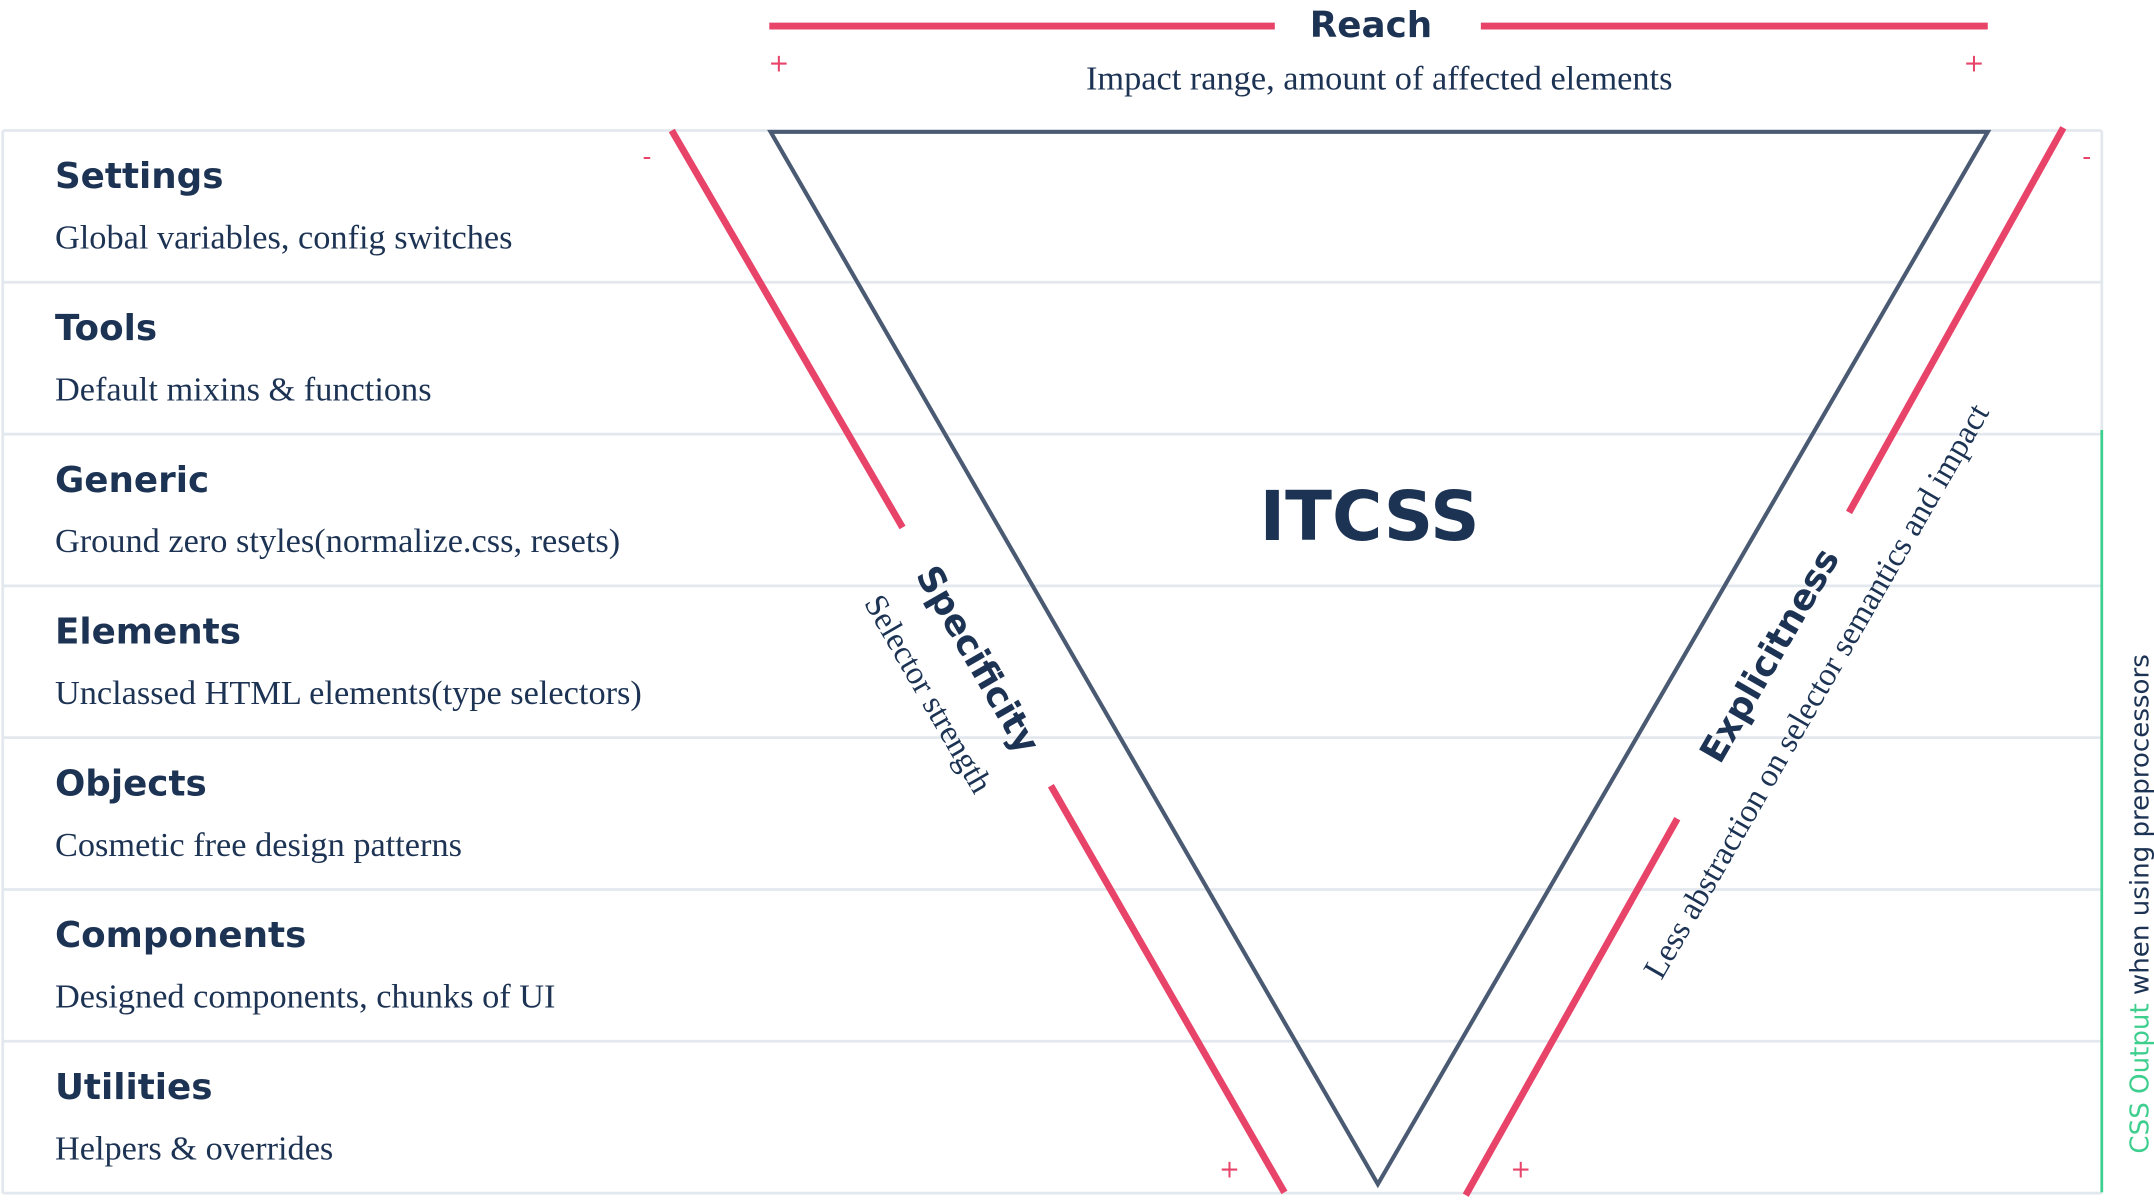 The image size is (2154, 1202). I want to click on layer-description: Helpers & overrides, so click(194, 1148).